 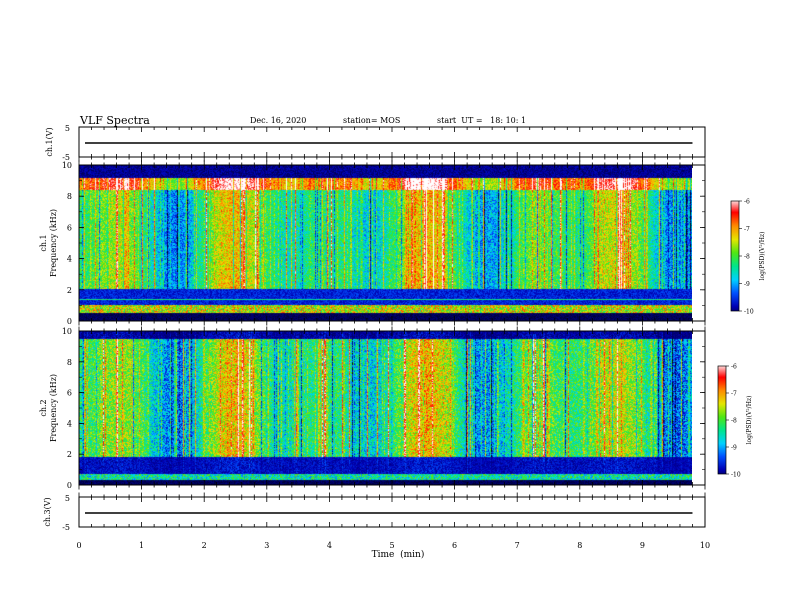 I want to click on x-tick-label: 2, so click(x=204, y=545).